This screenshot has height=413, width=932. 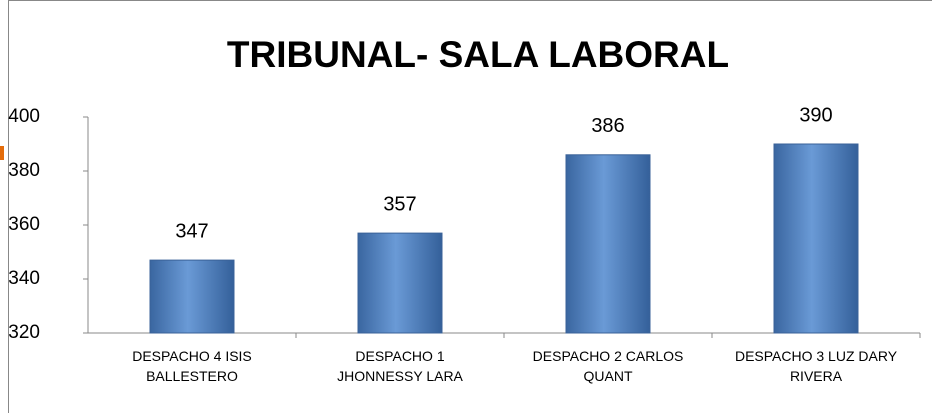 What do you see at coordinates (478, 54) in the screenshot?
I see `chart-title: TRIBUNAL- SALA LABORAL` at bounding box center [478, 54].